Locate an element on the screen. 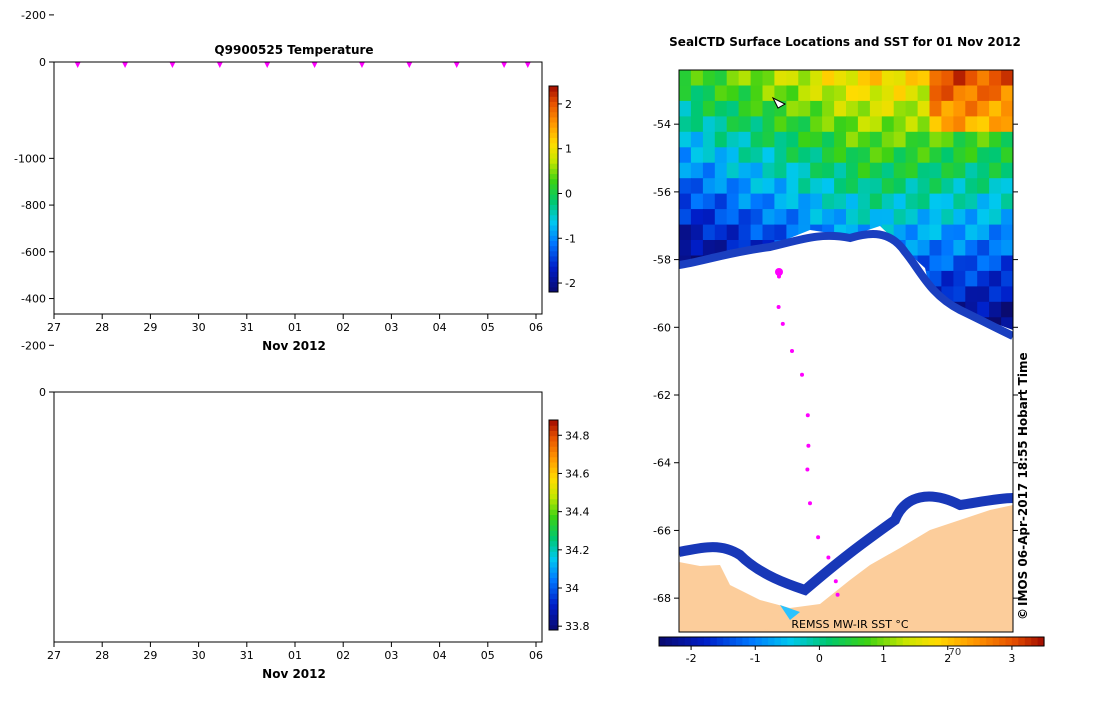  seal-track-point is located at coordinates (818, 537).